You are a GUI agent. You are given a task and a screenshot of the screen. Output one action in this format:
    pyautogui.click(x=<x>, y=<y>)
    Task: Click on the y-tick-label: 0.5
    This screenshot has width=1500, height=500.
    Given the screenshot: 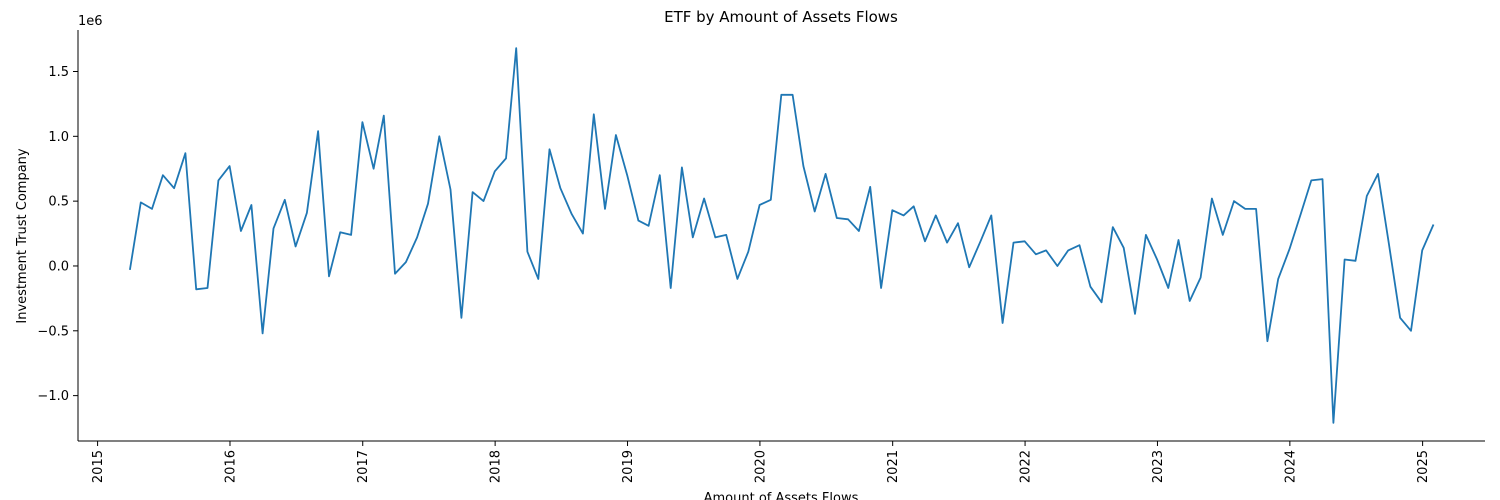 What is the action you would take?
    pyautogui.click(x=58, y=202)
    